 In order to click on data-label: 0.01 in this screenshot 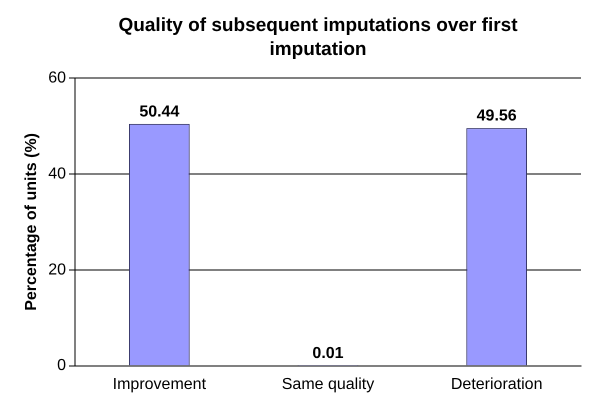, I will do `click(328, 353)`.